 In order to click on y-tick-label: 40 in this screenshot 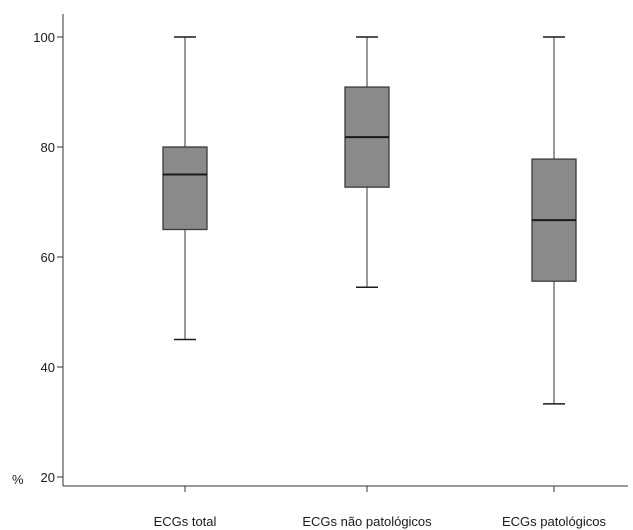, I will do `click(48, 367)`.